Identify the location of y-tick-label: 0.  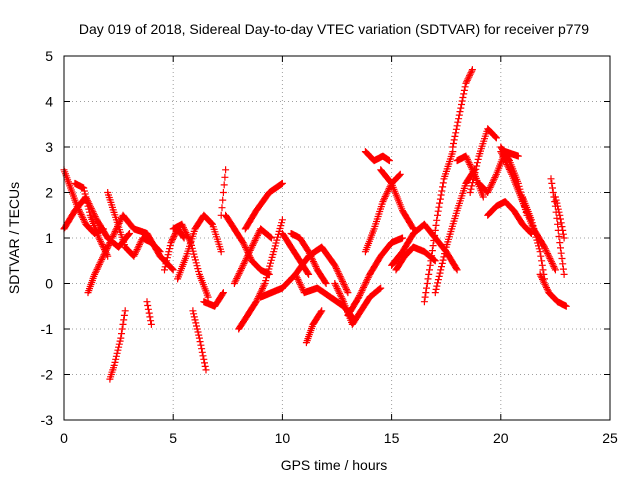
(49, 284).